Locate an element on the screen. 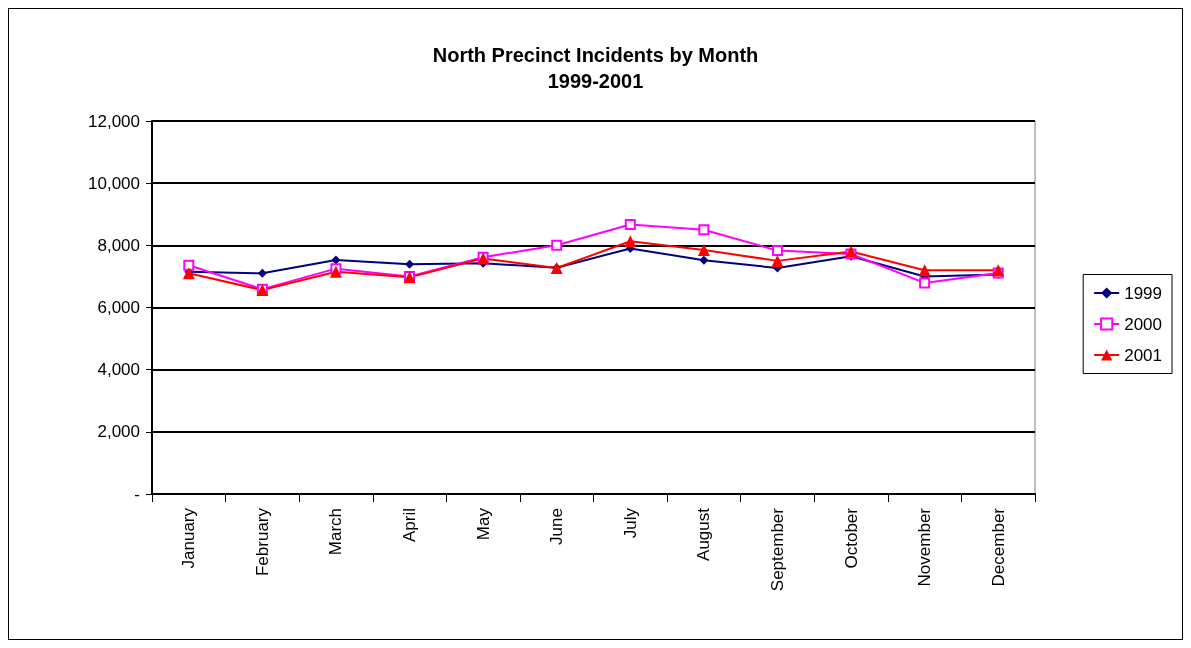 The width and height of the screenshot is (1191, 648). y-tick-label: 8,000 is located at coordinates (118, 245).